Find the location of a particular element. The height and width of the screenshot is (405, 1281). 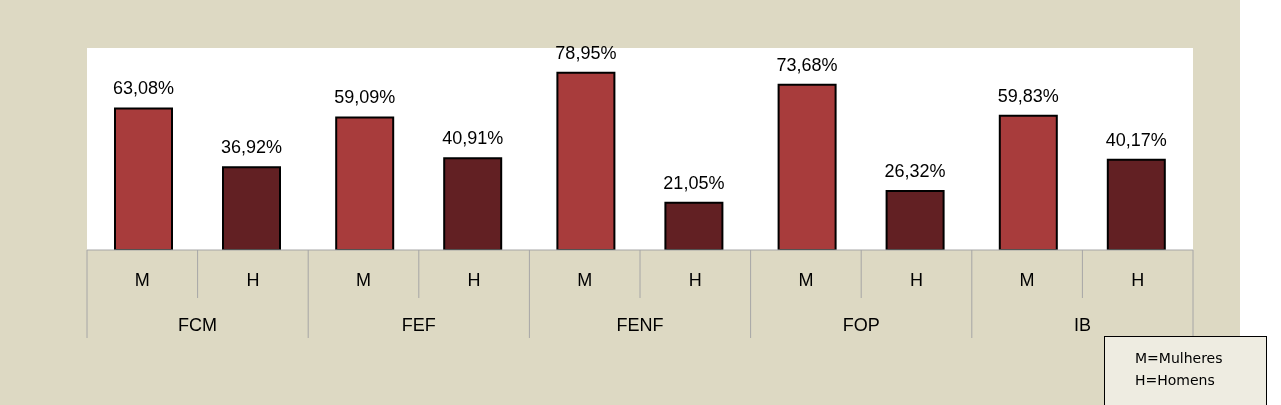

x-tick-label: FENF is located at coordinates (640, 325).